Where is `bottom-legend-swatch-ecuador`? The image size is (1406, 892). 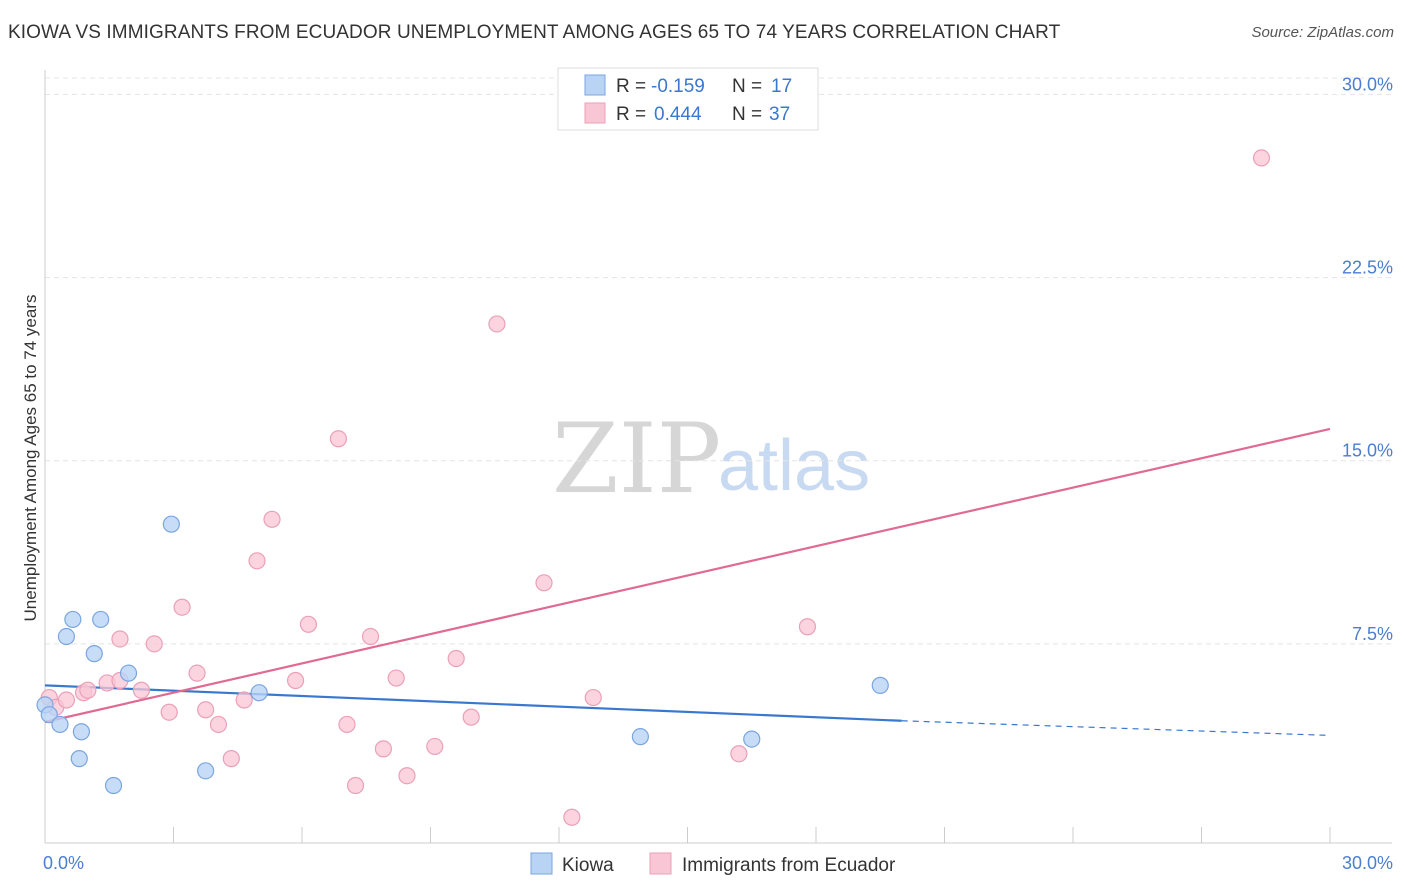 bottom-legend-swatch-ecuador is located at coordinates (660, 863).